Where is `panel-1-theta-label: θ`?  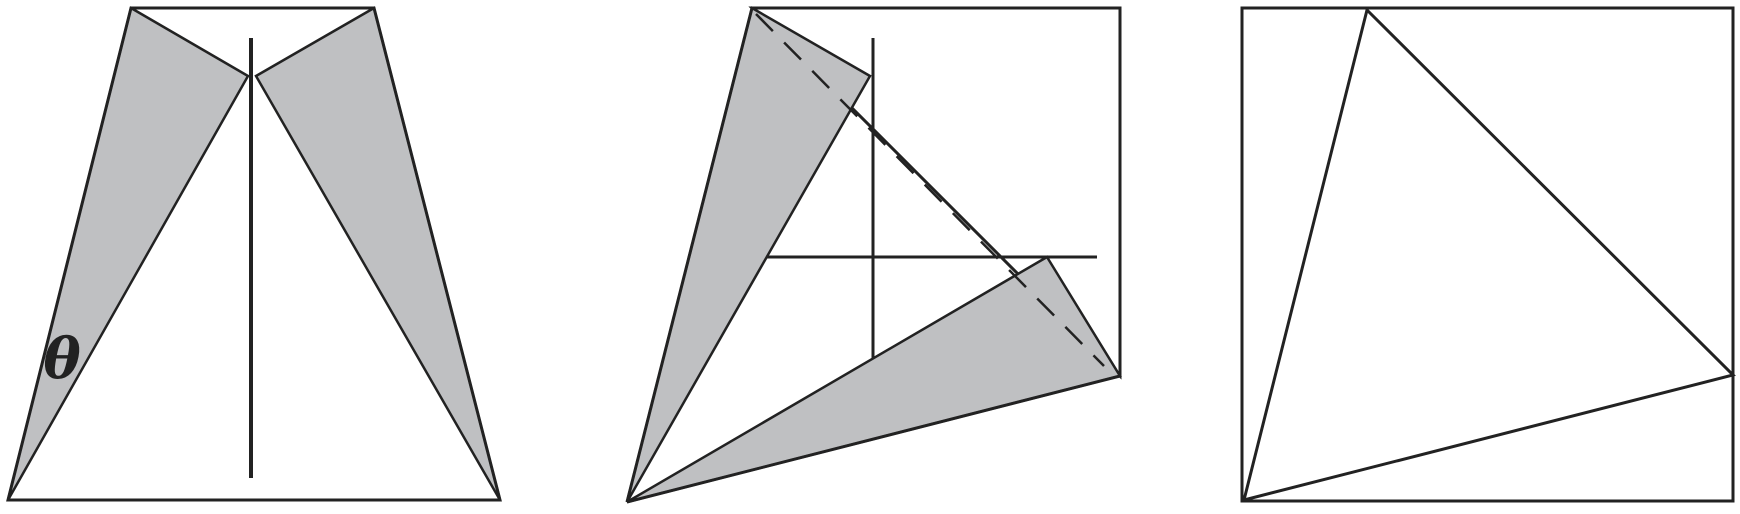
panel-1-theta-label: θ is located at coordinates (62, 359).